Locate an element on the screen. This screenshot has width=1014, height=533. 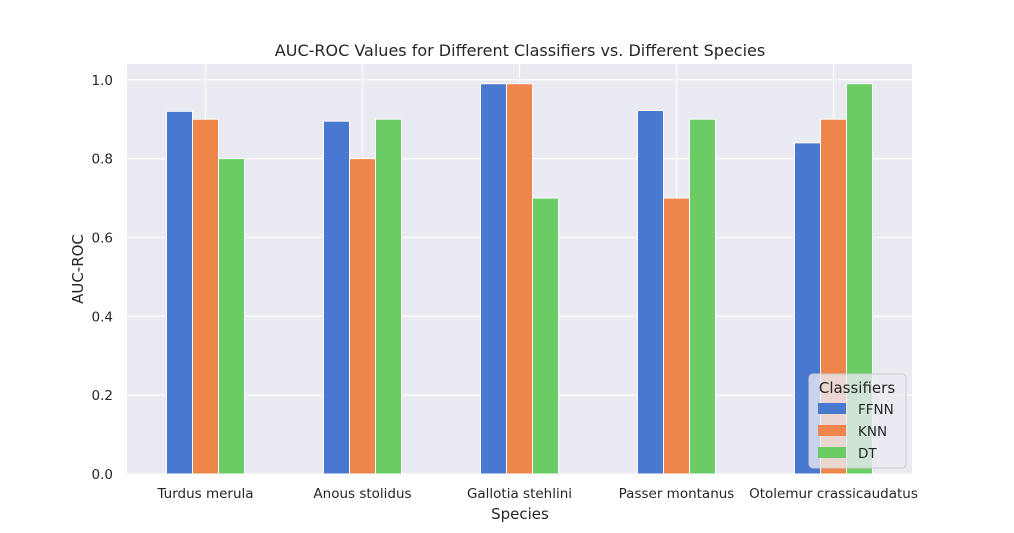
x-tick-label: Gallotia stehlini is located at coordinates (519, 494).